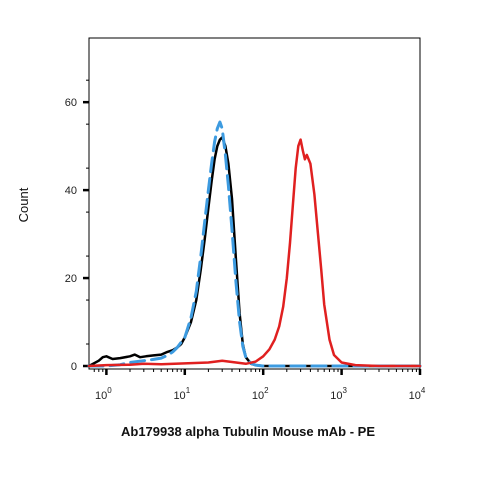 The height and width of the screenshot is (479, 479). What do you see at coordinates (338, 394) in the screenshot?
I see `x-tick-label: 10³` at bounding box center [338, 394].